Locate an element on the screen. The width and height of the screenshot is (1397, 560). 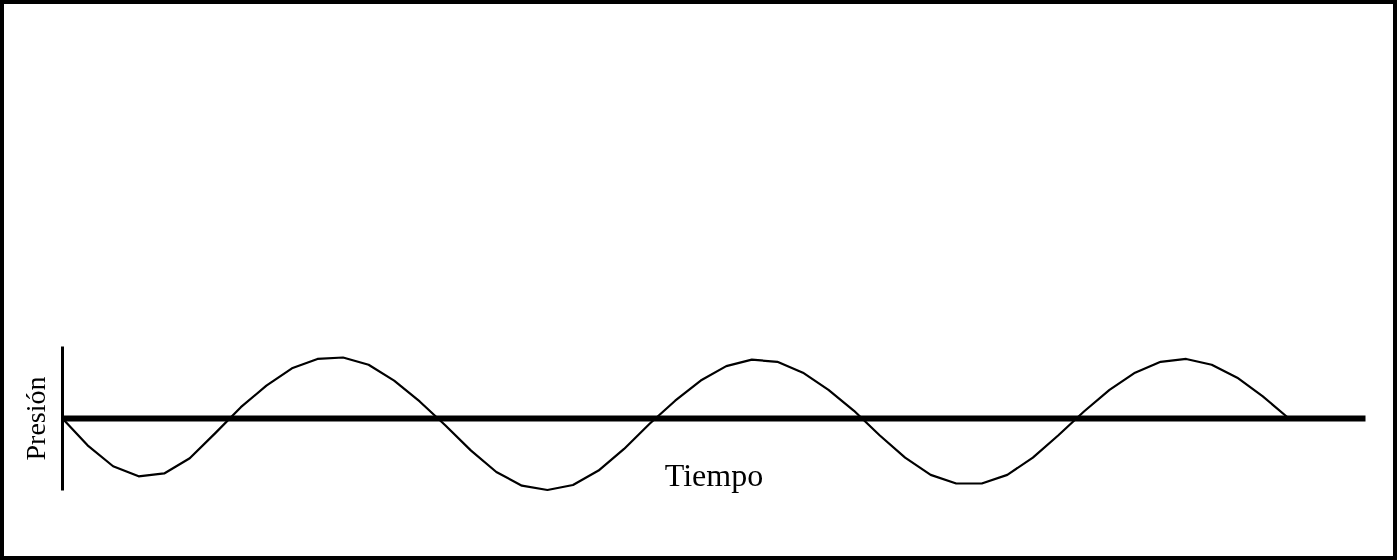
y-axis-title: Presión is located at coordinates (35, 418).